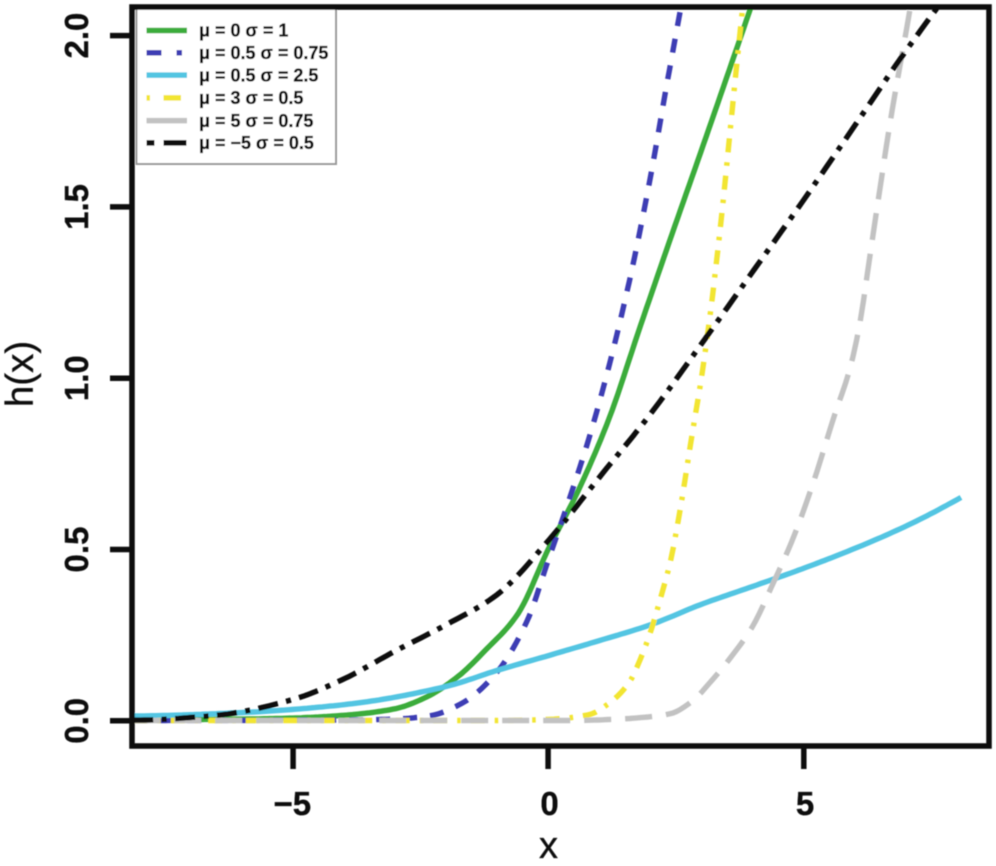 This screenshot has width=996, height=866. Describe the element at coordinates (76, 550) in the screenshot. I see `svg-text: 0.5` at that location.